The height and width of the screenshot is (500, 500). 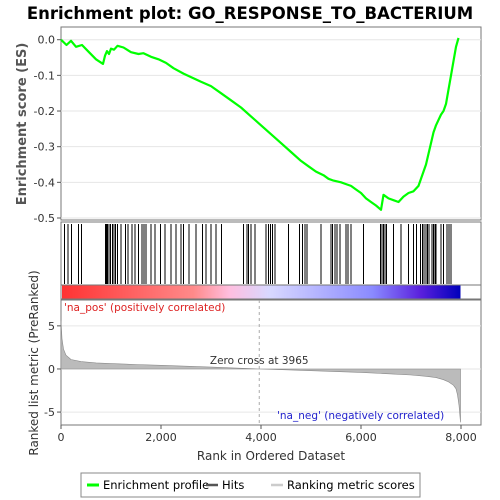 What do you see at coordinates (22, 124) in the screenshot?
I see `es-y-axis-label: Enrichment score (ES)` at bounding box center [22, 124].